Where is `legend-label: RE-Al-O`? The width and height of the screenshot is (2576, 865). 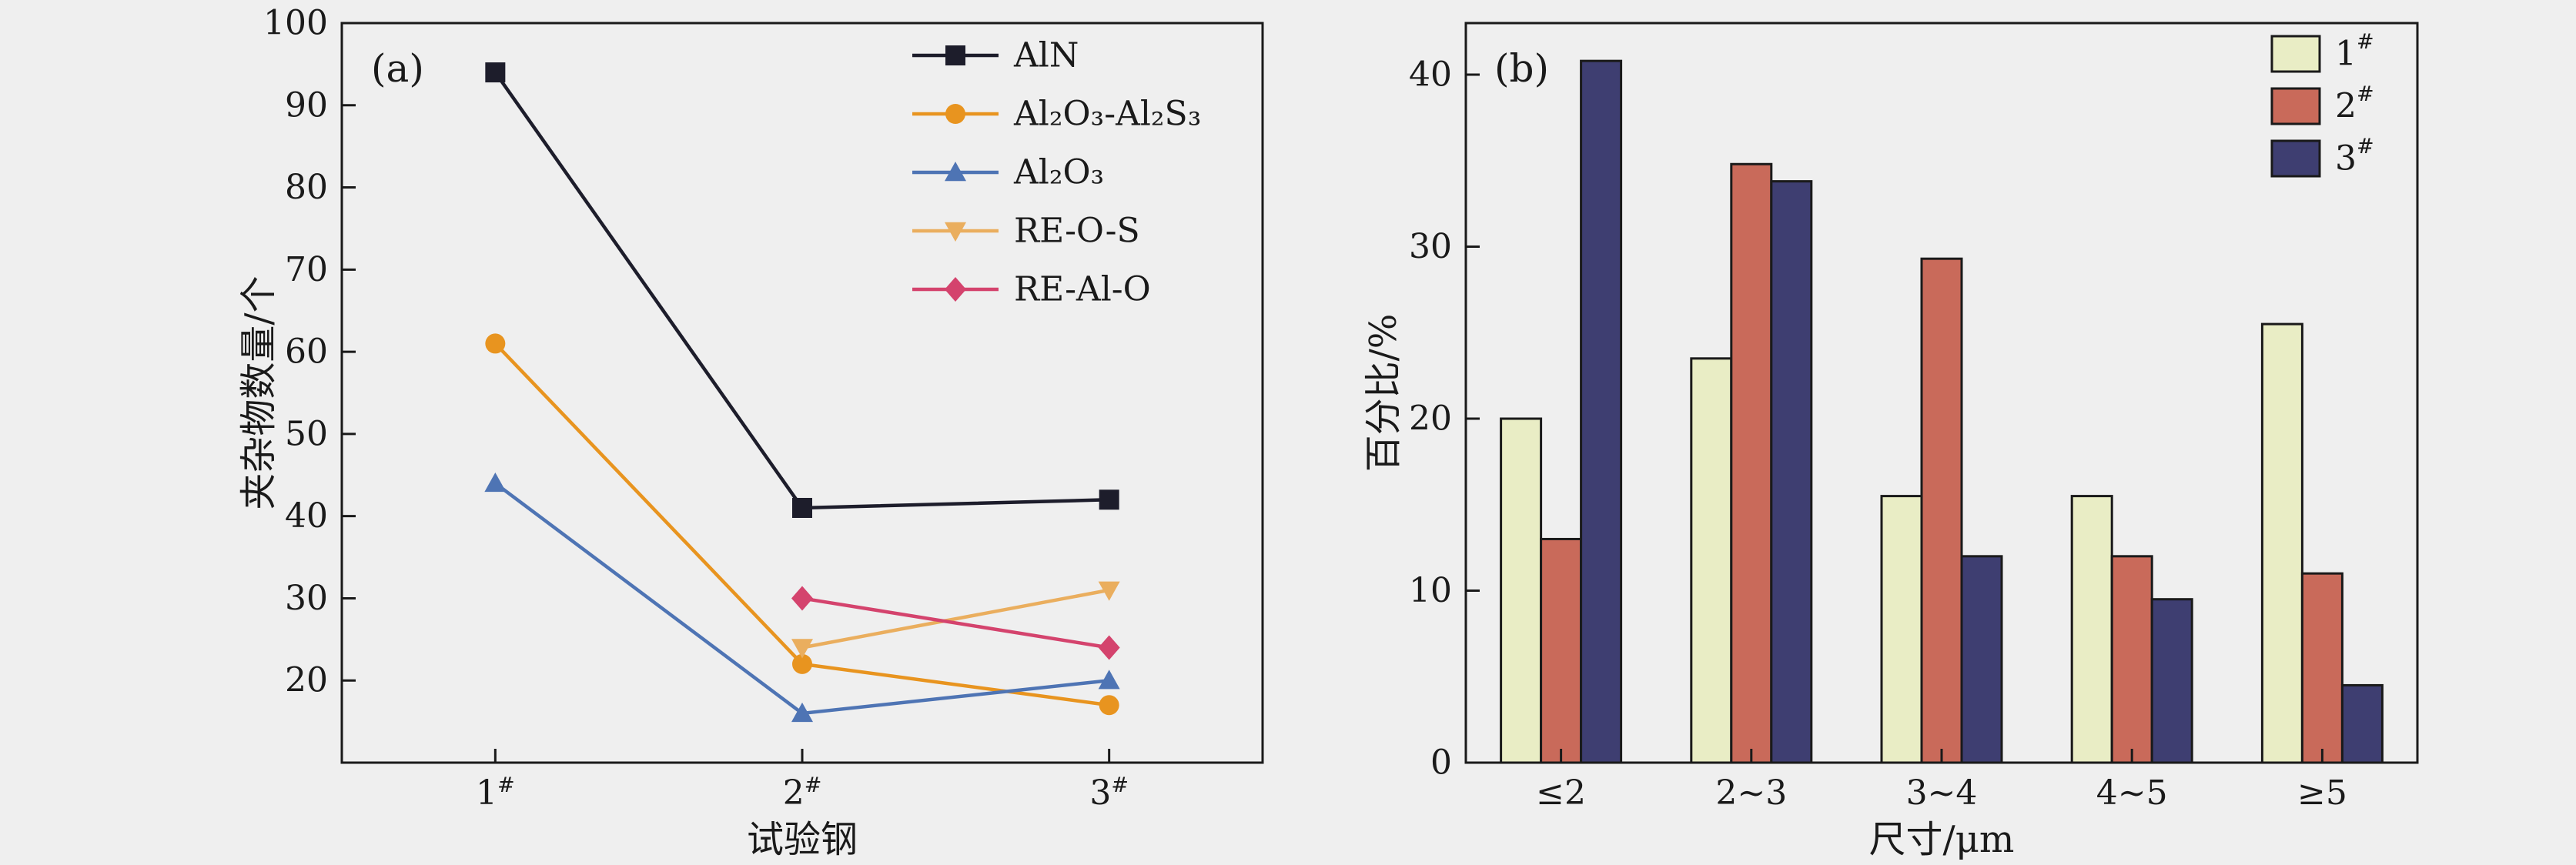 legend-label: RE-Al-O is located at coordinates (1082, 289).